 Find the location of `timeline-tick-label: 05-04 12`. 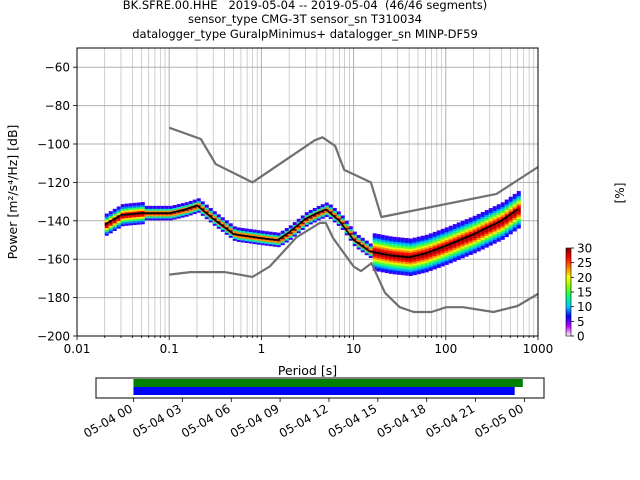

timeline-tick-label: 05-04 12 is located at coordinates (304, 420).